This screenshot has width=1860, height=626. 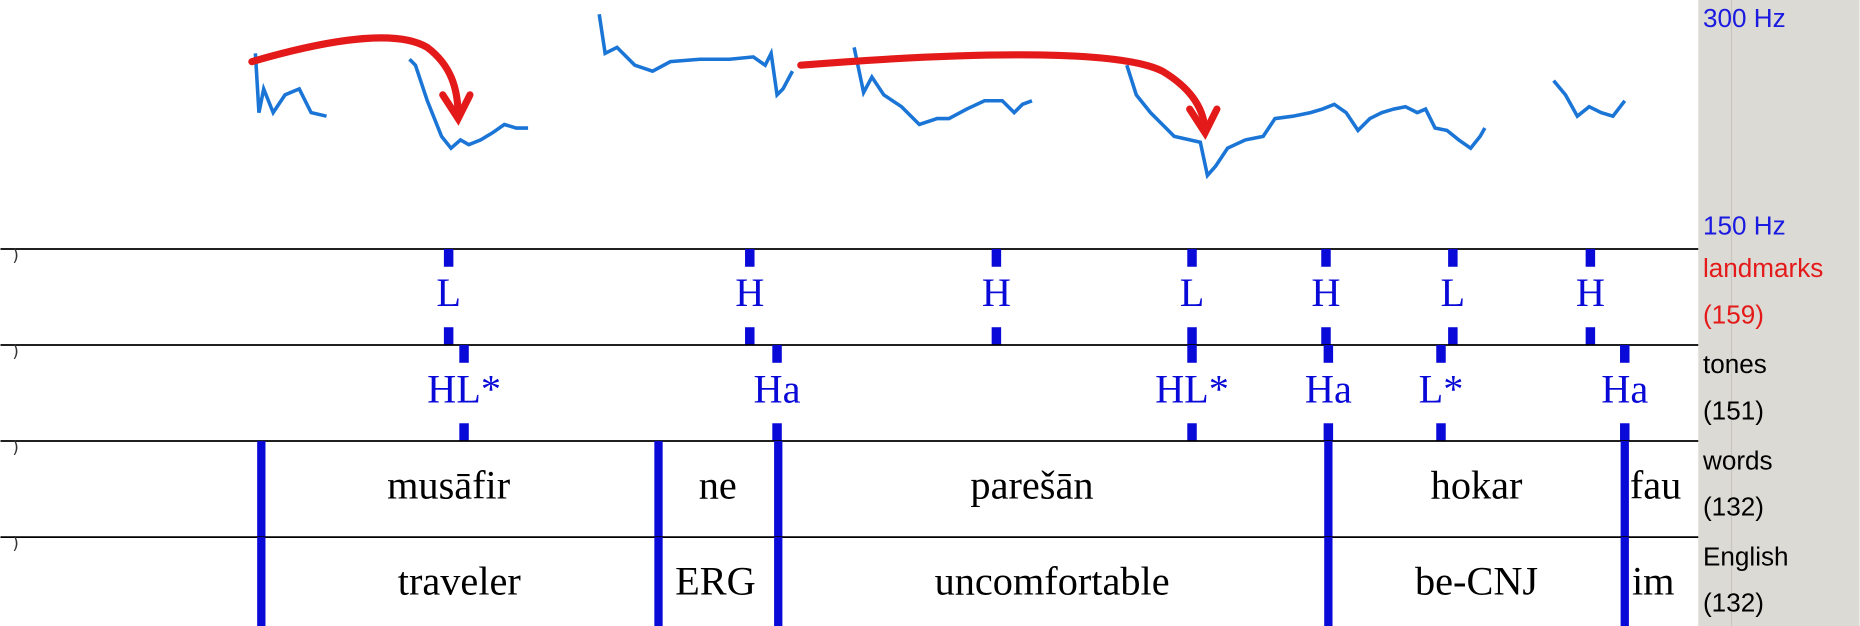 I want to click on tier-count: (151), so click(x=1733, y=410).